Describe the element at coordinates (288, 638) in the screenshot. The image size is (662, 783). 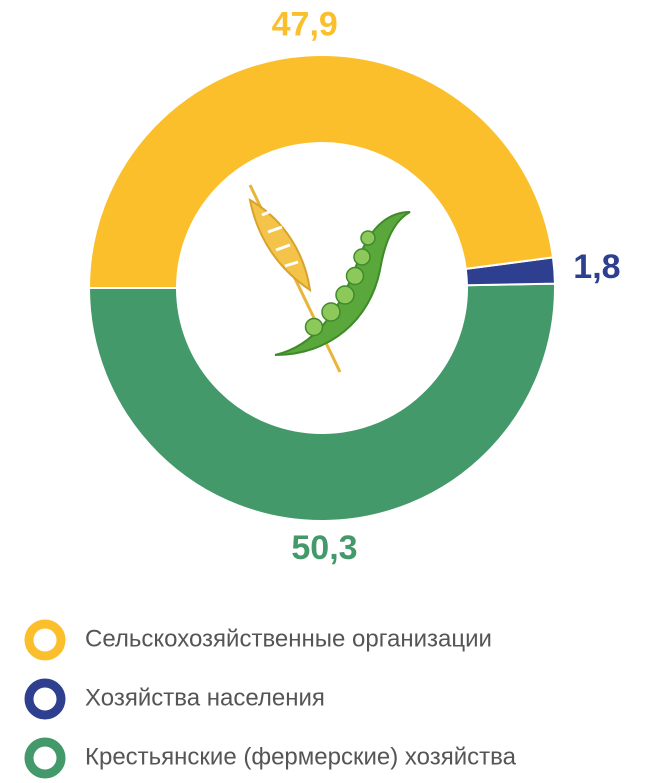
I see `legend-label: Сельскохозяйственные организации` at that location.